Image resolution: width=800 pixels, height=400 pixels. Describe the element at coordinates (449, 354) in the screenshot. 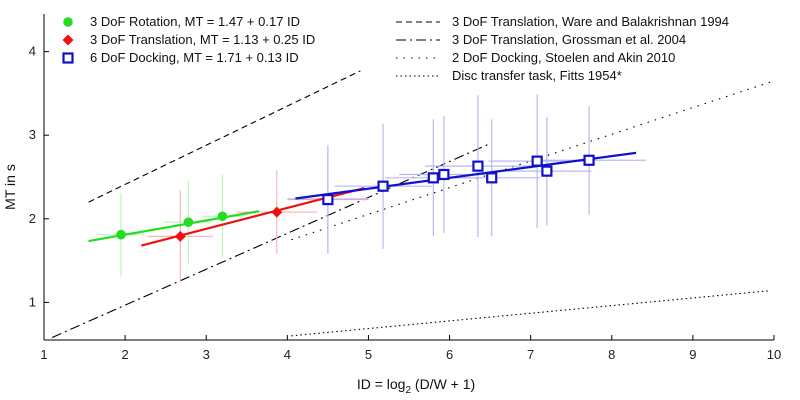

I see `x-tick-label: 6` at that location.